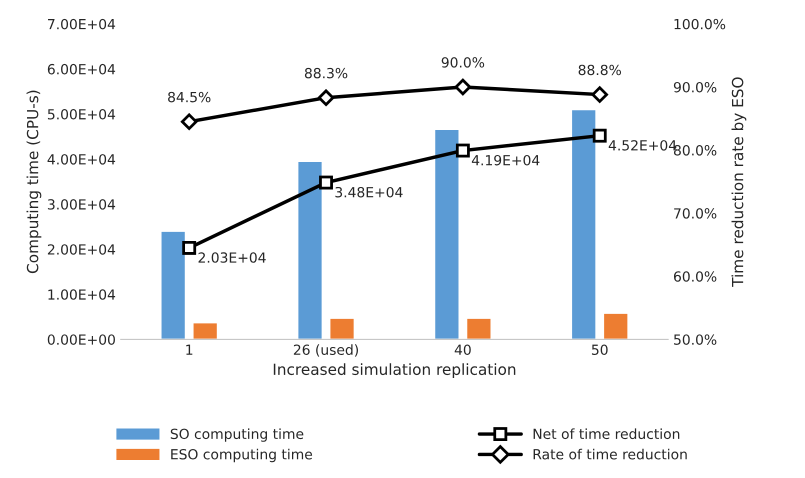 The width and height of the screenshot is (805, 478). What do you see at coordinates (82, 24) in the screenshot?
I see `y-tick-label: 7.00E+04` at bounding box center [82, 24].